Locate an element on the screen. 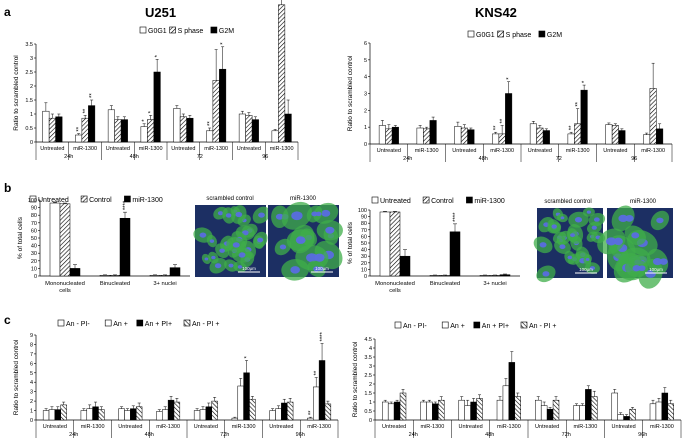 The height and width of the screenshot is (446, 685). y-axis-label: Ratio to scrambled control is located at coordinates (355, 379).